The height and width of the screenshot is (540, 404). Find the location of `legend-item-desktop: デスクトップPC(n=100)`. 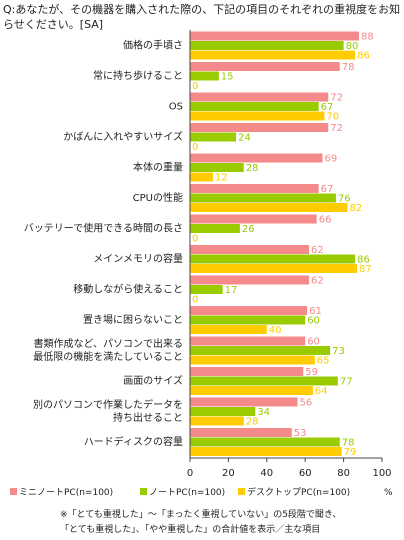

legend-item-desktop: デスクトップPC(n=100) is located at coordinates (294, 493).